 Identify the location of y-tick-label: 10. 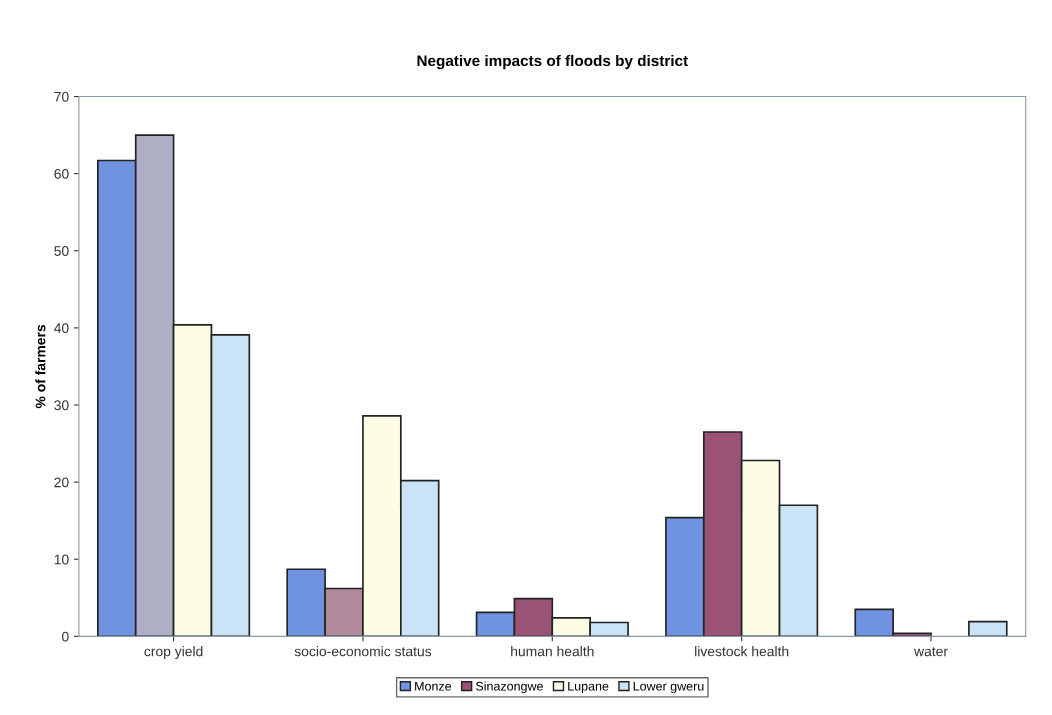
(61, 559).